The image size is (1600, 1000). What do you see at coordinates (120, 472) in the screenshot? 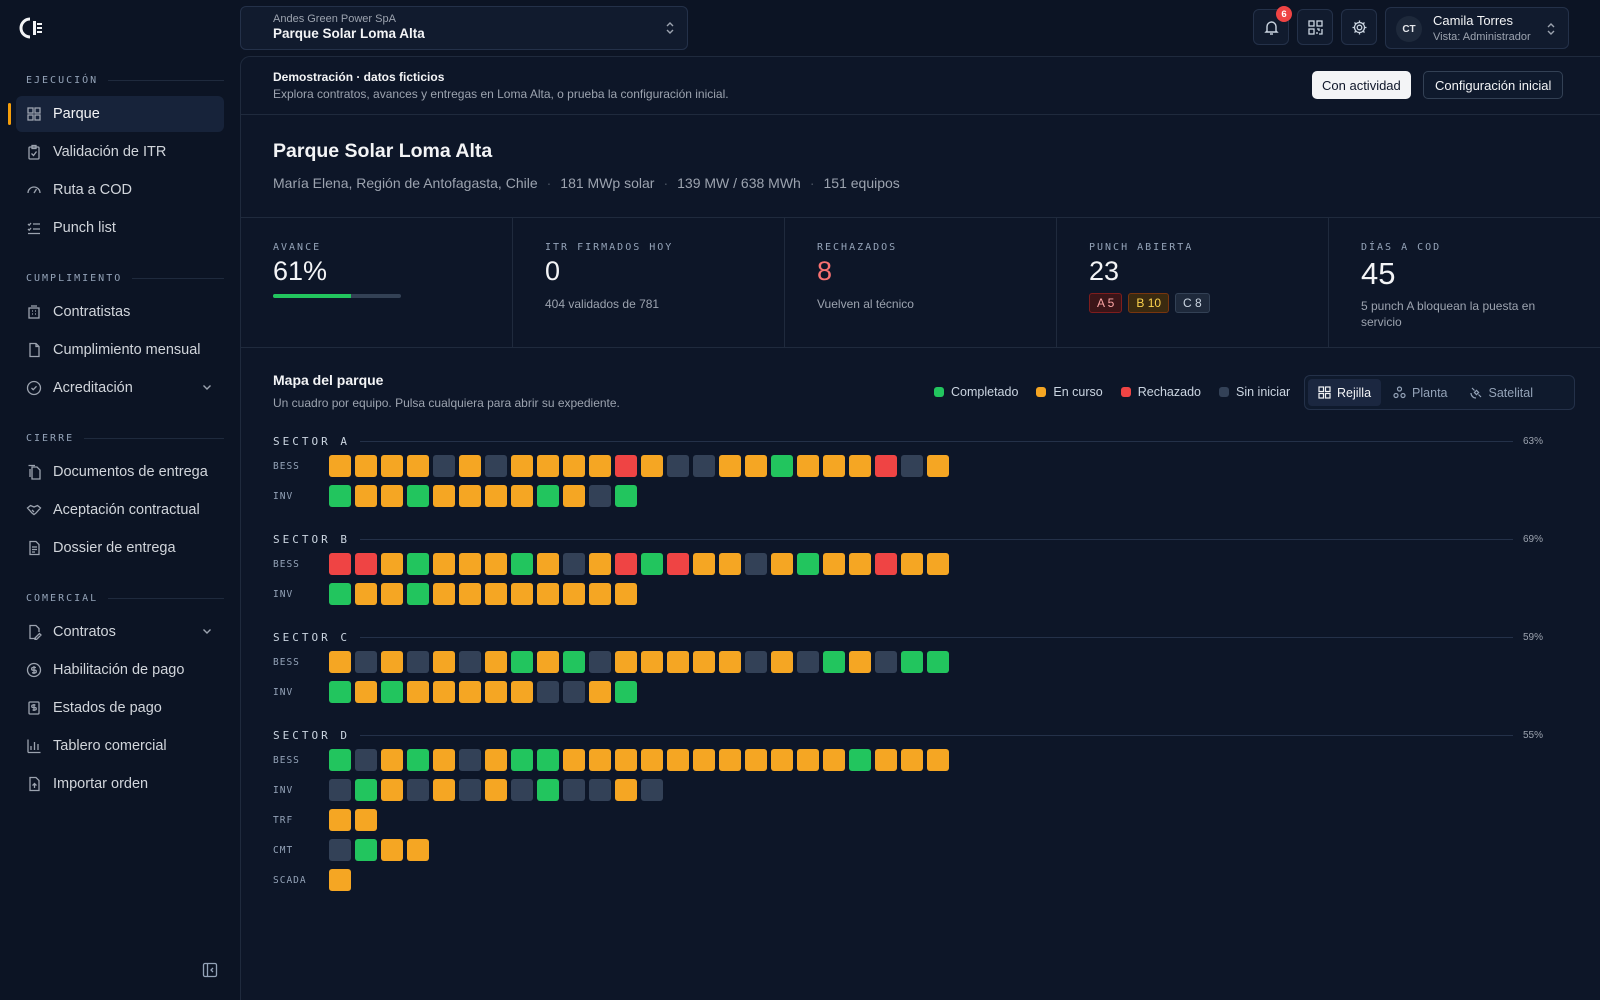
I see `sidebar-item-documentos-de-entrega: Documentos de entrega` at bounding box center [120, 472].